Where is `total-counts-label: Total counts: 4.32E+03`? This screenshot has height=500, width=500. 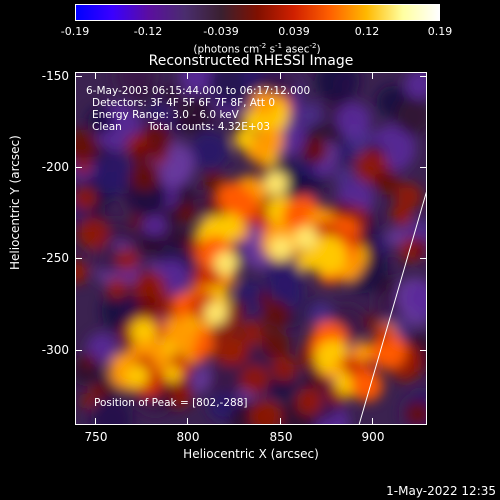 total-counts-label: Total counts: 4.32E+03 is located at coordinates (209, 127).